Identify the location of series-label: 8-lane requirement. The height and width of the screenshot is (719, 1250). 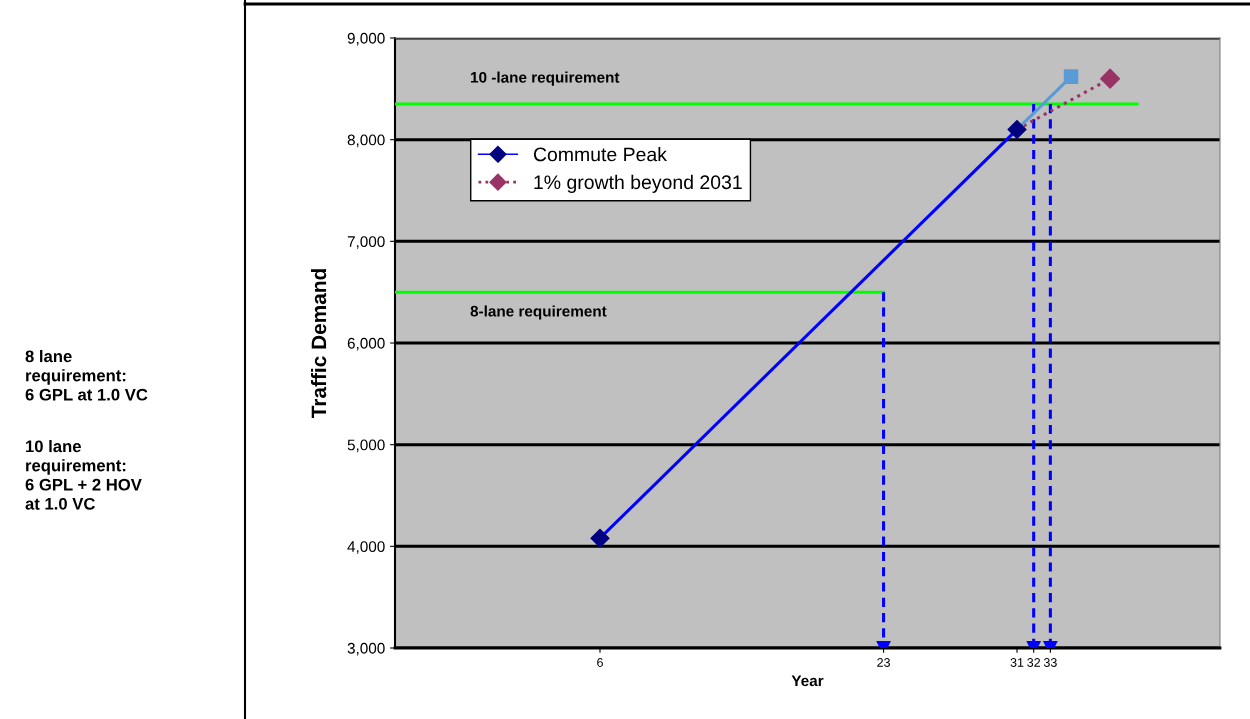
(538, 312).